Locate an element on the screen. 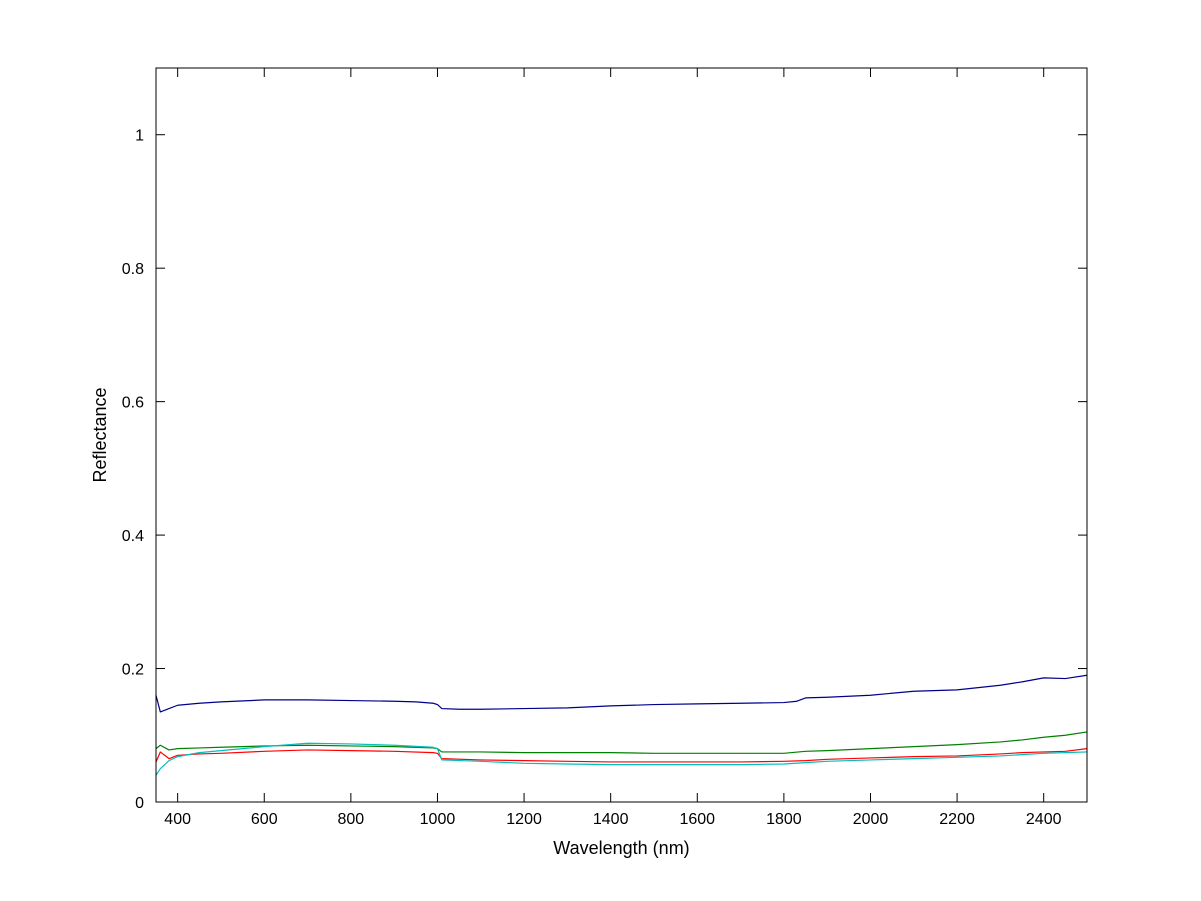  x-tick-label: 2400 is located at coordinates (1044, 819).